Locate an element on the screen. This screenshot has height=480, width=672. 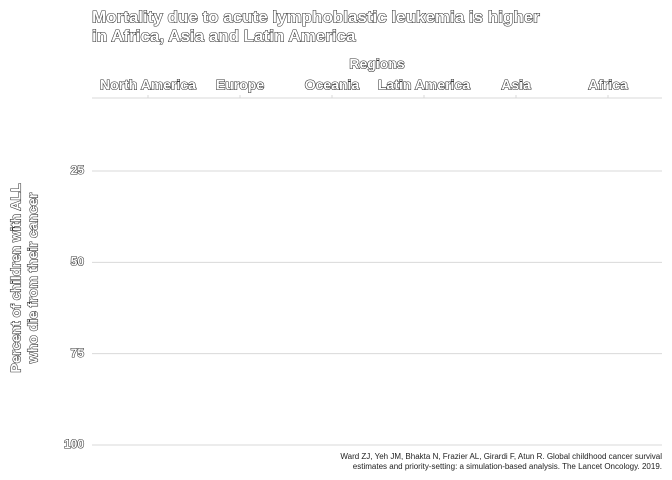
x-tick-label: Latin America is located at coordinates (424, 85).